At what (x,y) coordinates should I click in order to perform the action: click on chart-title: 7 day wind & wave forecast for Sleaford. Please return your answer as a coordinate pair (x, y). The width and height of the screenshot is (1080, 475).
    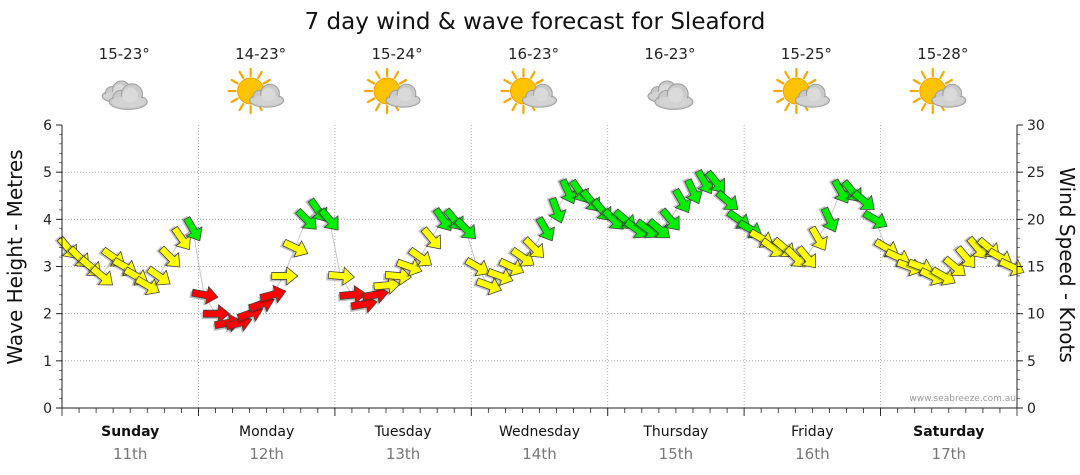
    Looking at the image, I should click on (535, 22).